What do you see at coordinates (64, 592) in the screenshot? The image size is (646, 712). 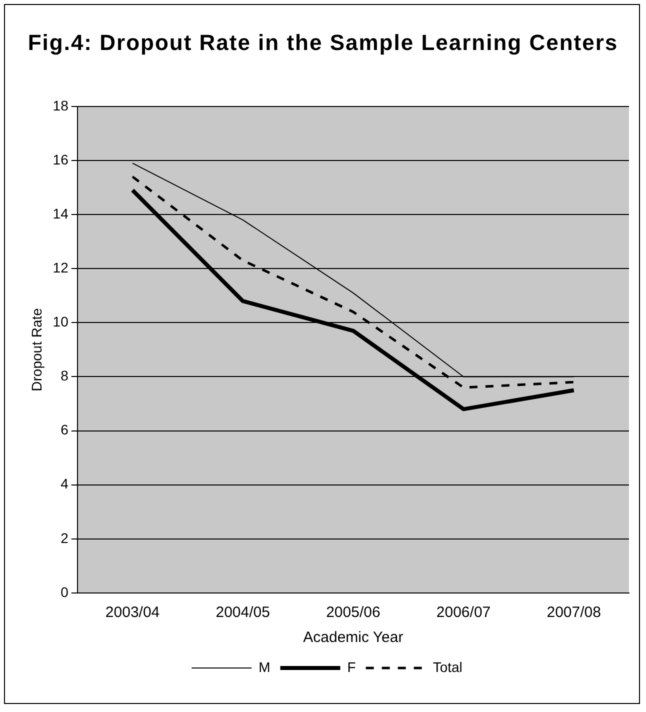 I see `y-tick-label: 0` at bounding box center [64, 592].